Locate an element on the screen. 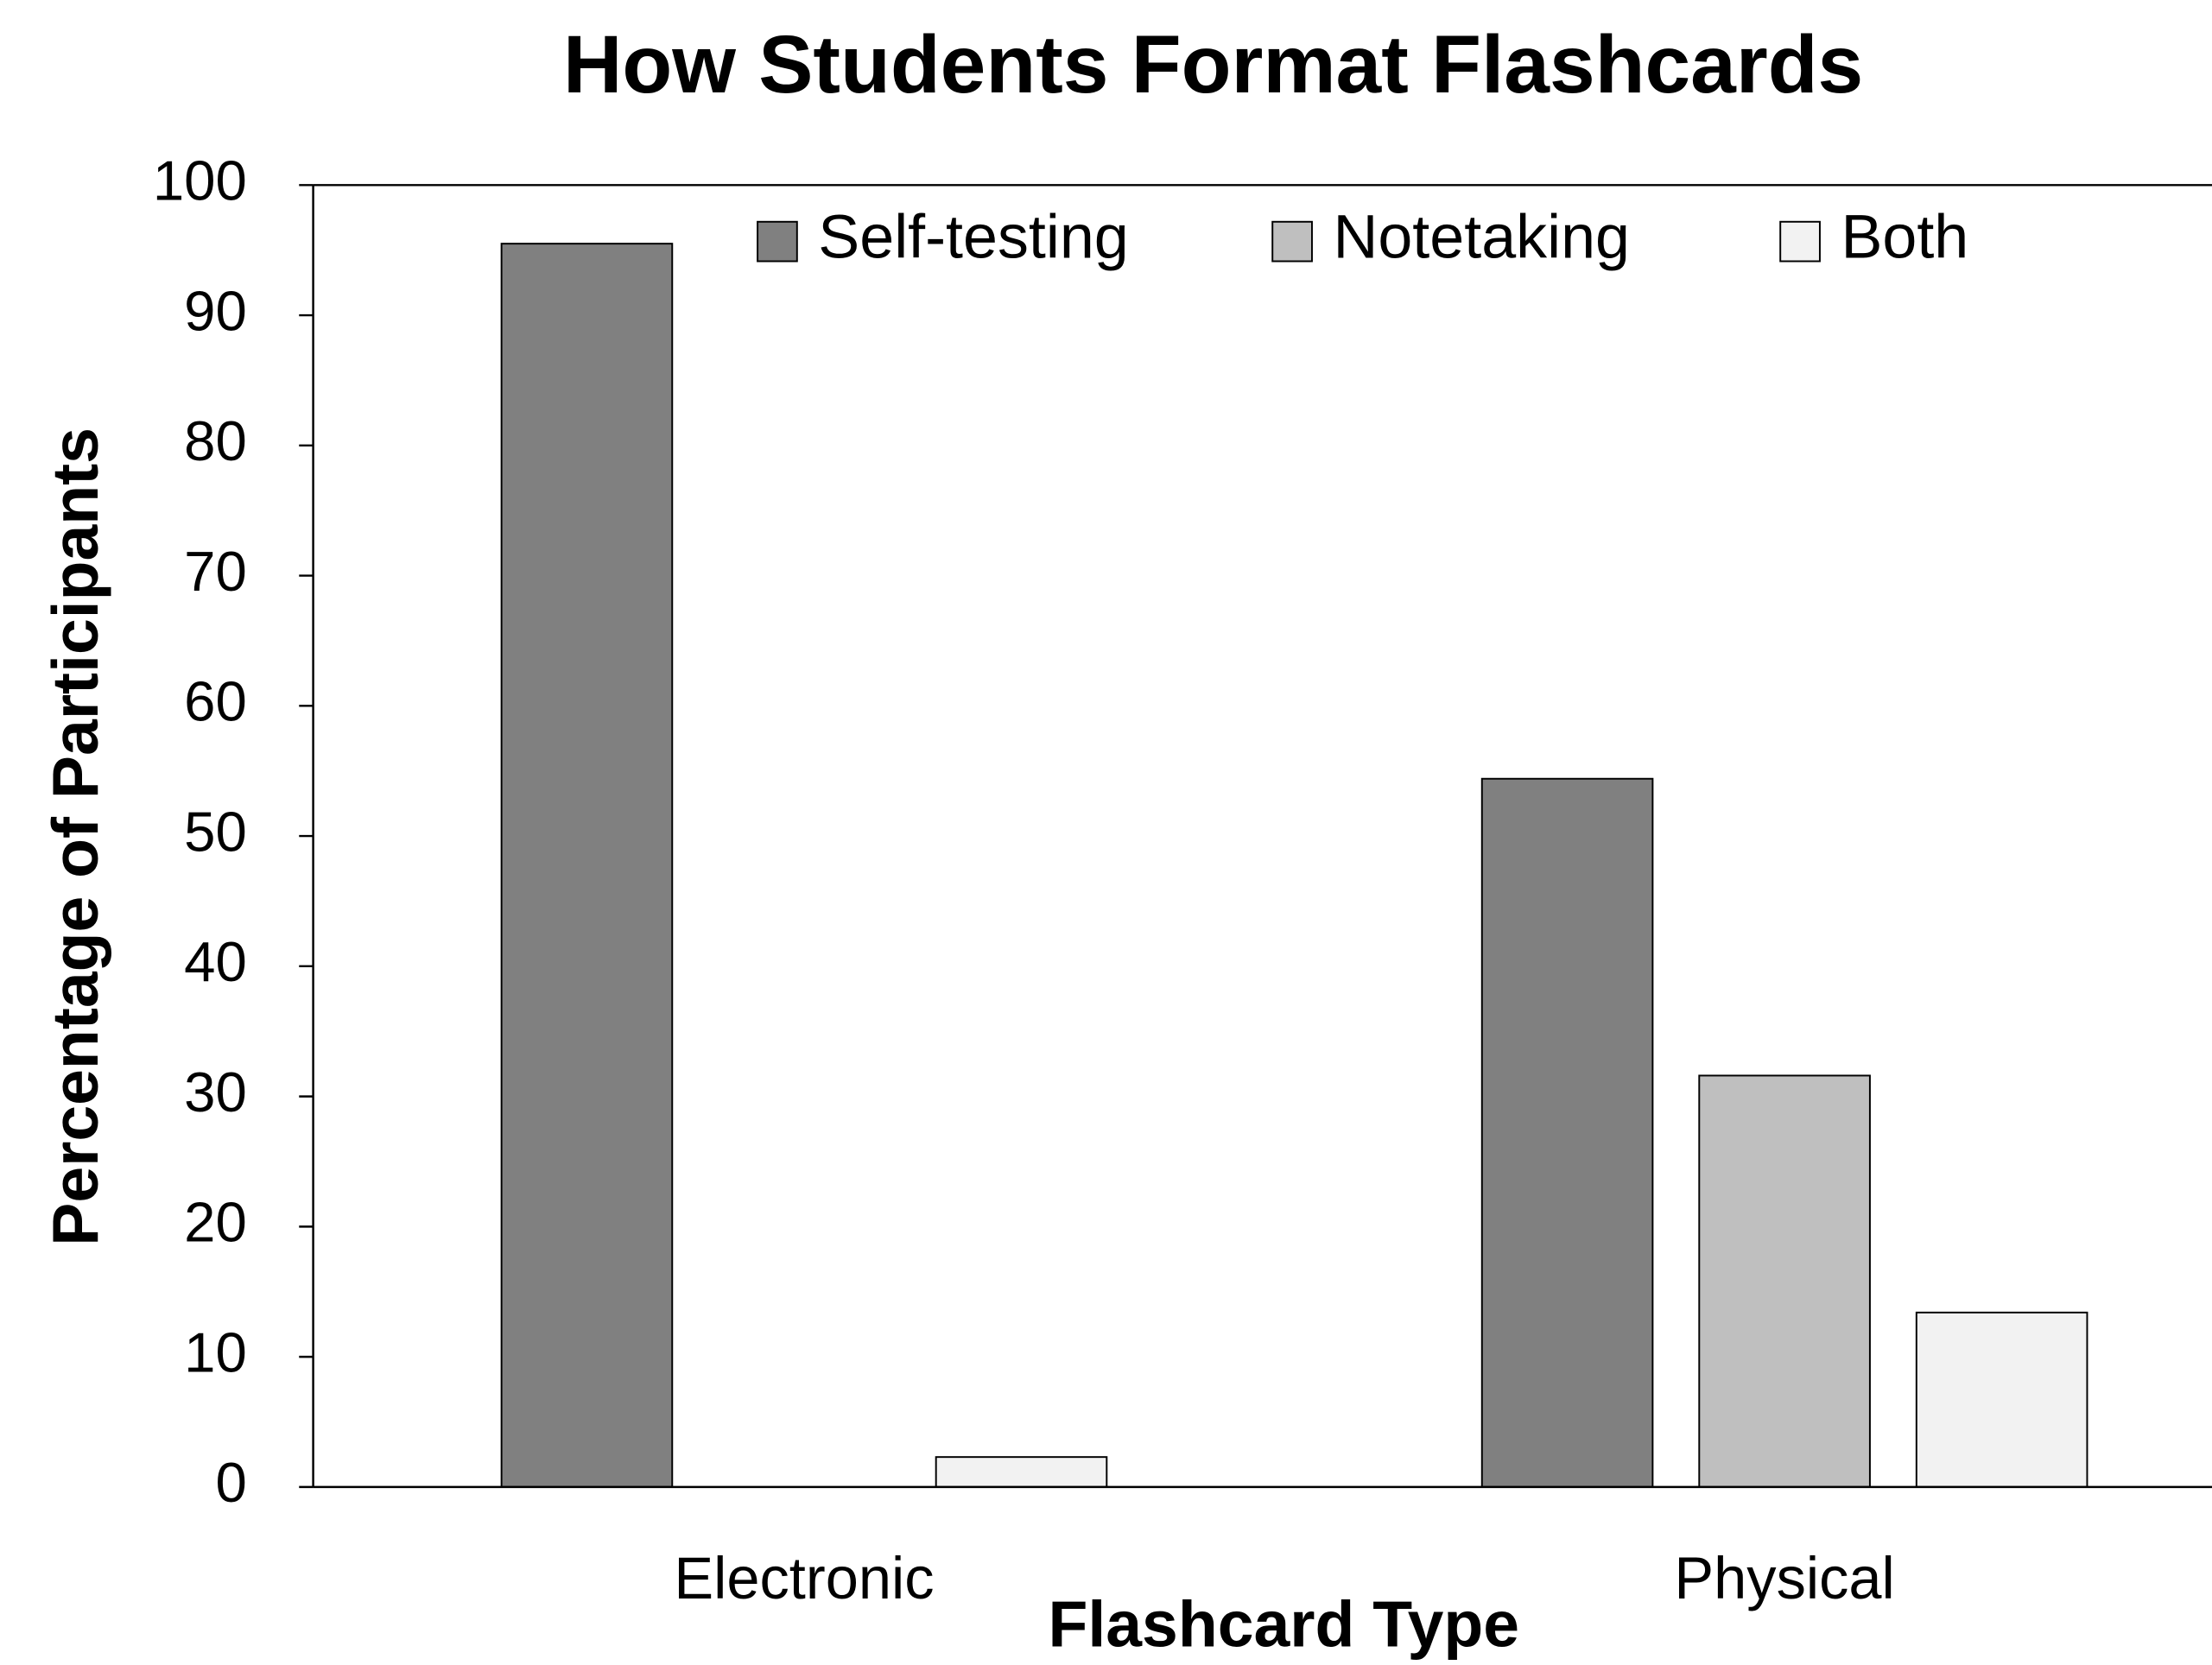 The height and width of the screenshot is (1665, 2212). y-tick-label: 40 is located at coordinates (215, 961).